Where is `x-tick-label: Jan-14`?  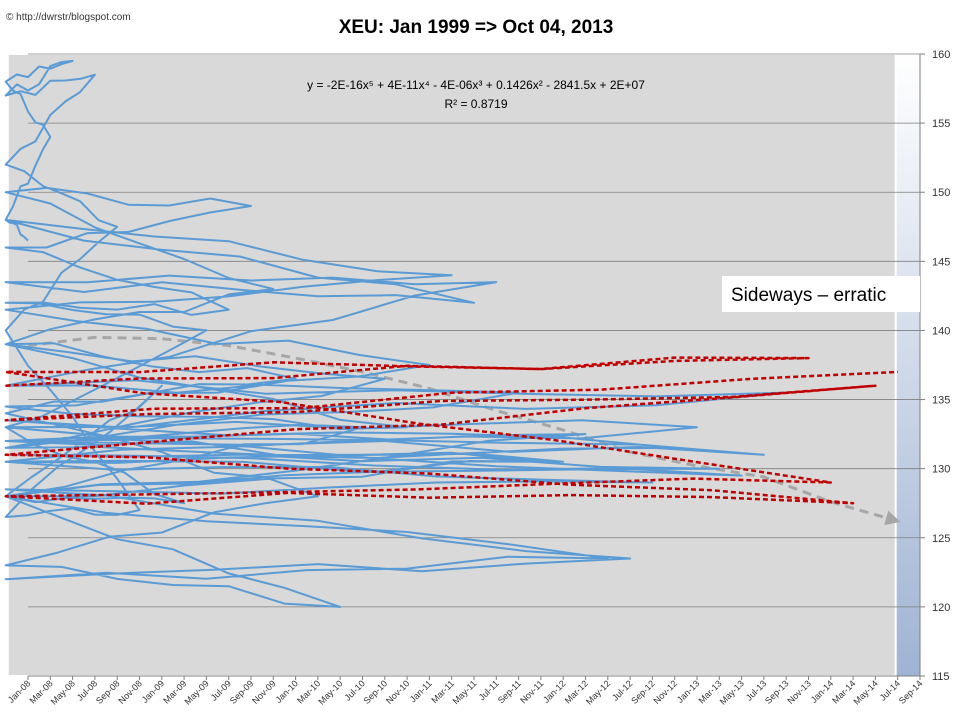
x-tick-label: Jan-14 is located at coordinates (822, 691).